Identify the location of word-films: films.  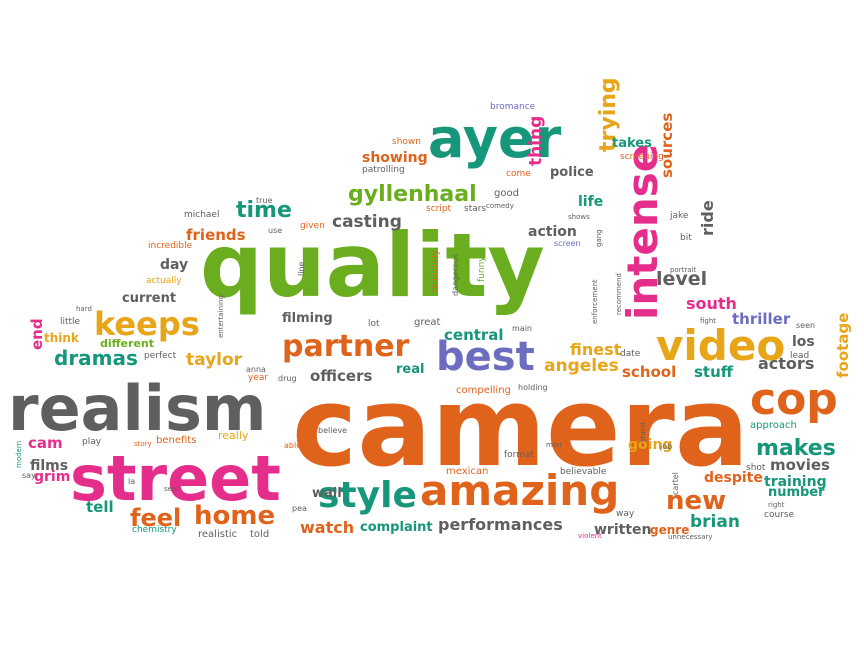
(49, 466).